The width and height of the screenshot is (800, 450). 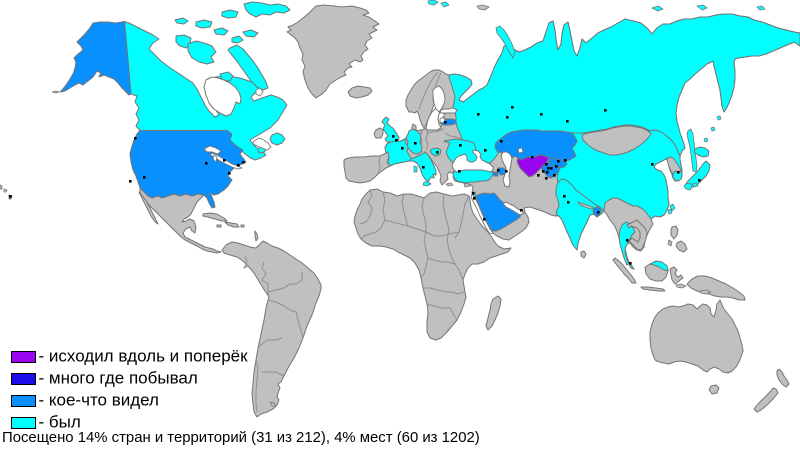 I want to click on svg-text: - был, so click(x=60, y=422).